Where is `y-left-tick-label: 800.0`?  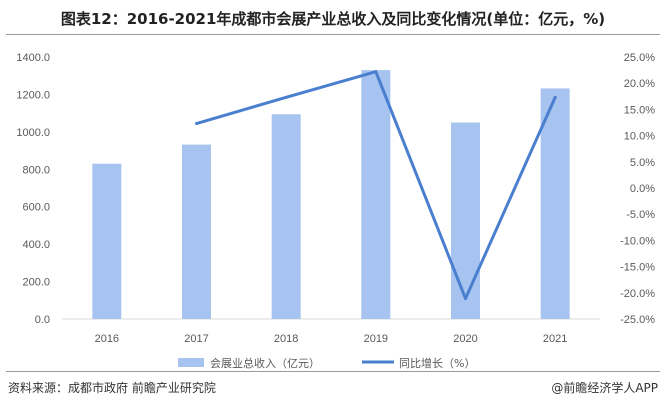
y-left-tick-label: 800.0 is located at coordinates (36, 170).